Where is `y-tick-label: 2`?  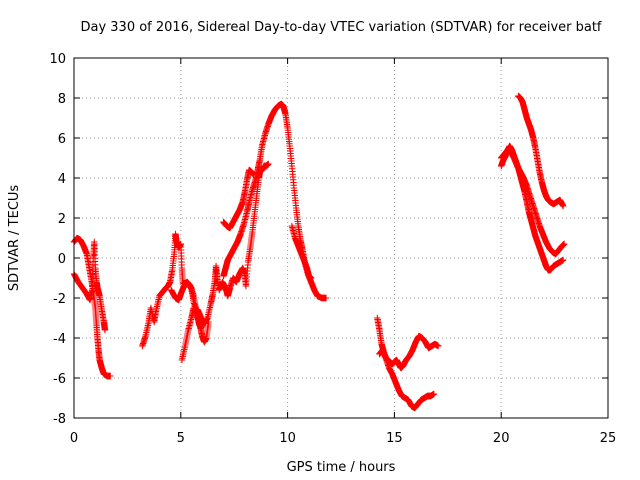
y-tick-label: 2 is located at coordinates (62, 219).